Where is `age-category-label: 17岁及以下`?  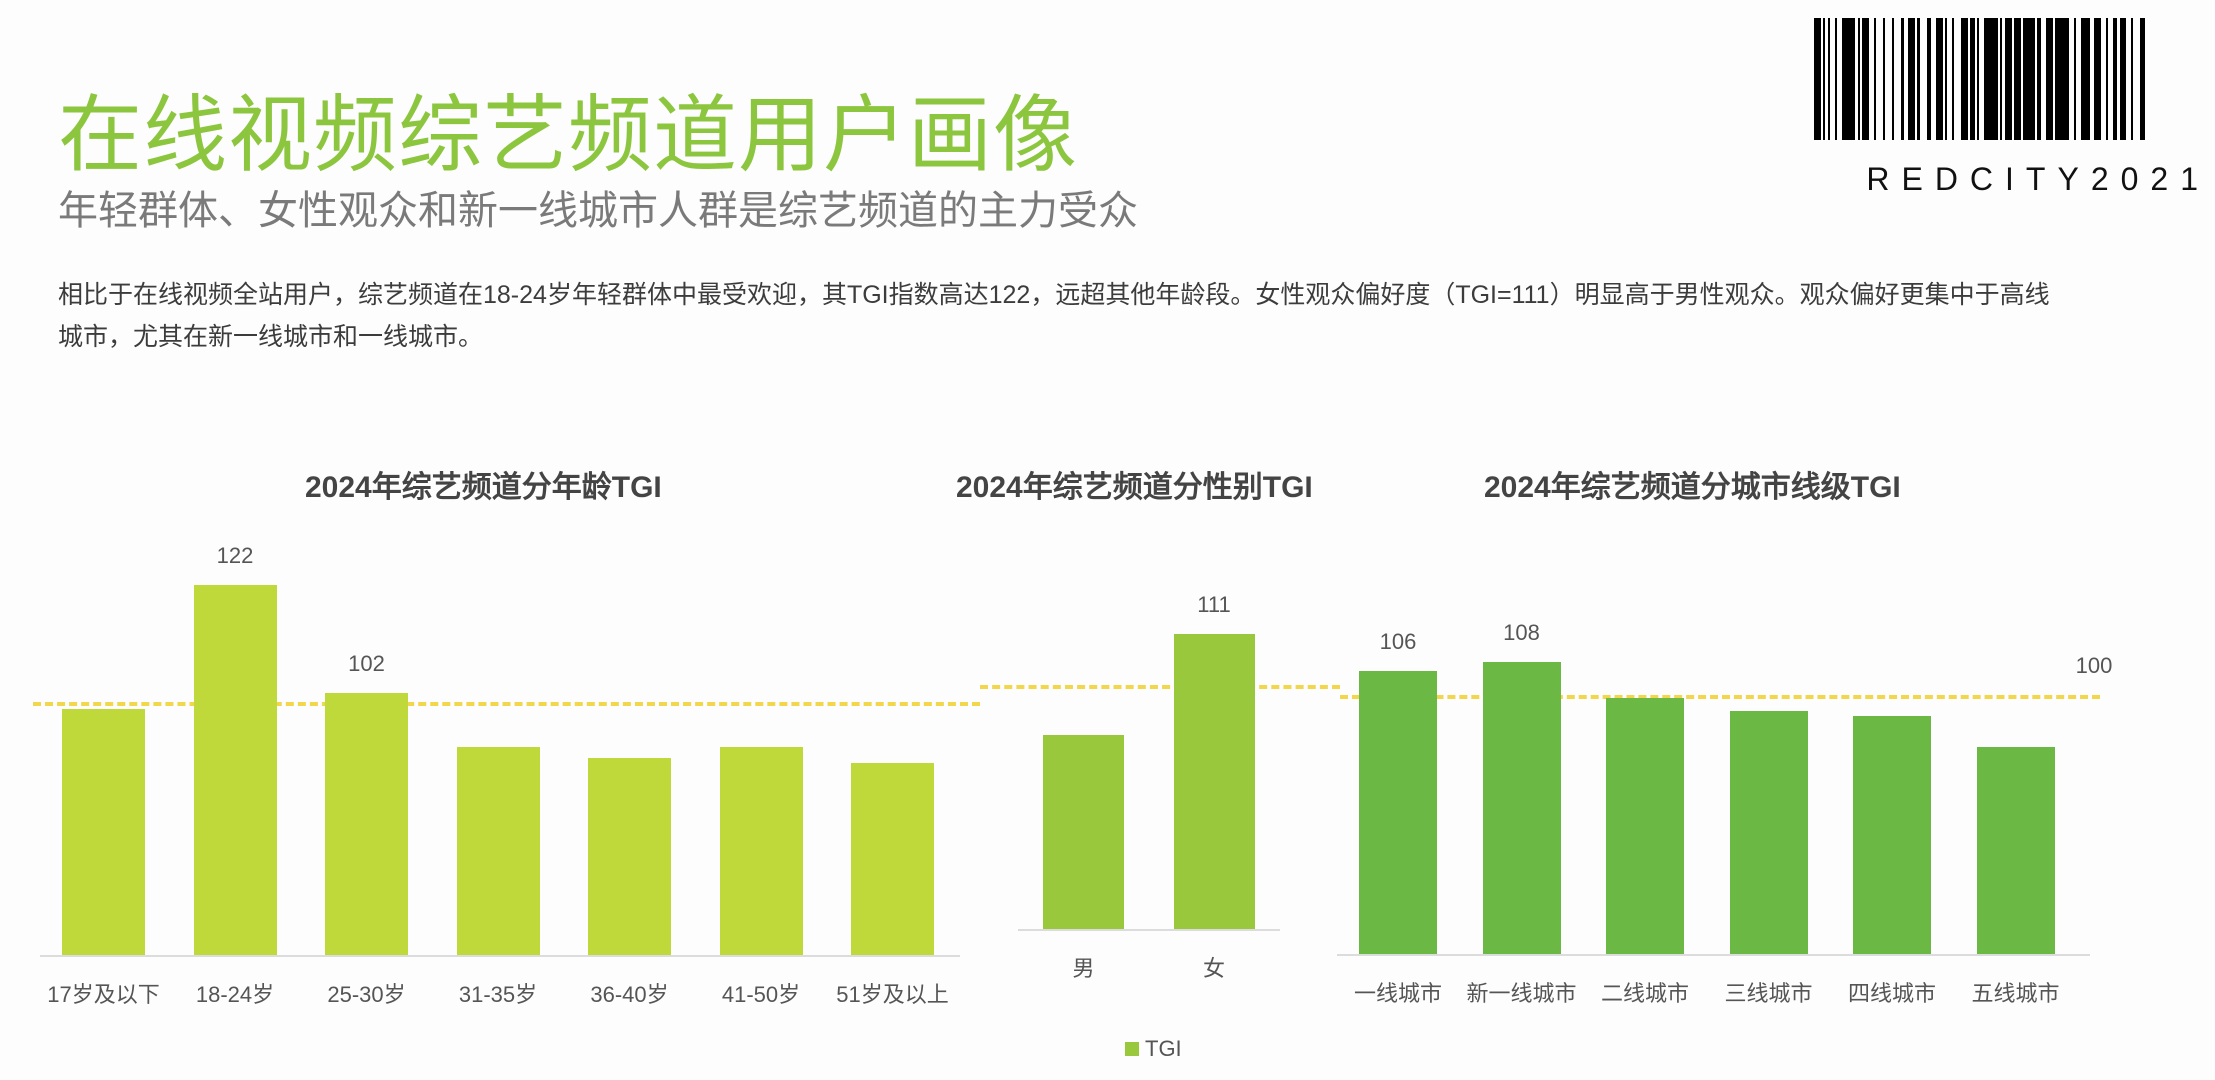
age-category-label: 17岁及以下 is located at coordinates (103, 994).